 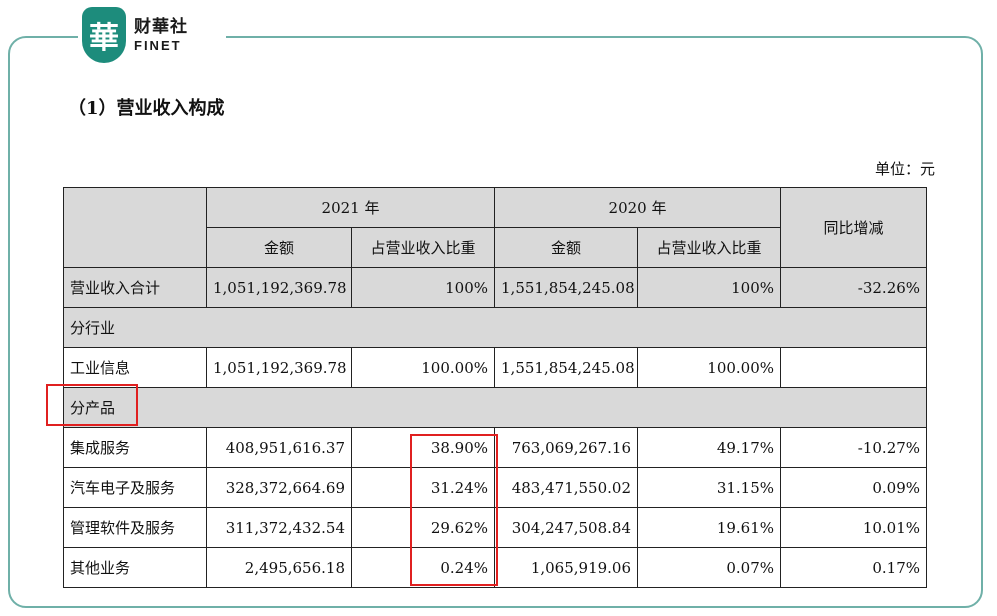 I want to click on row-label: 工业信息, so click(x=135, y=367).